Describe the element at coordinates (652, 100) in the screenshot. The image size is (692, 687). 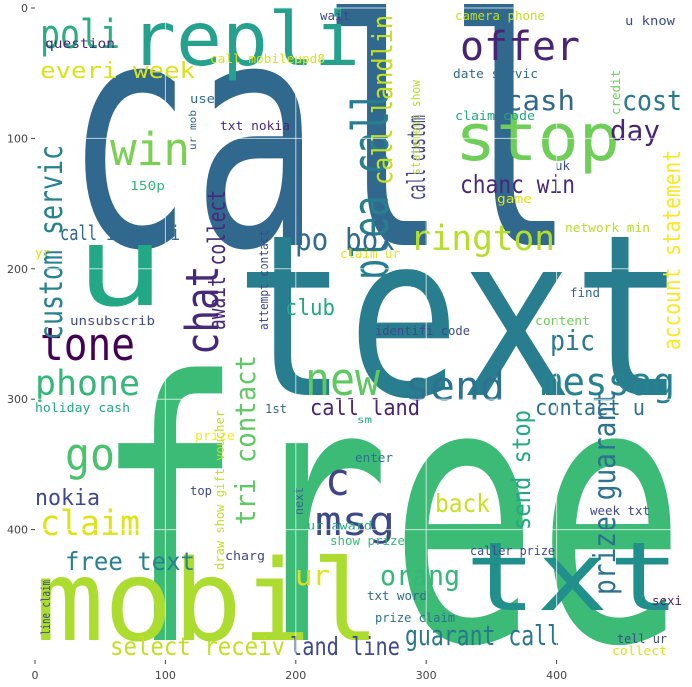
I see `word: cost` at that location.